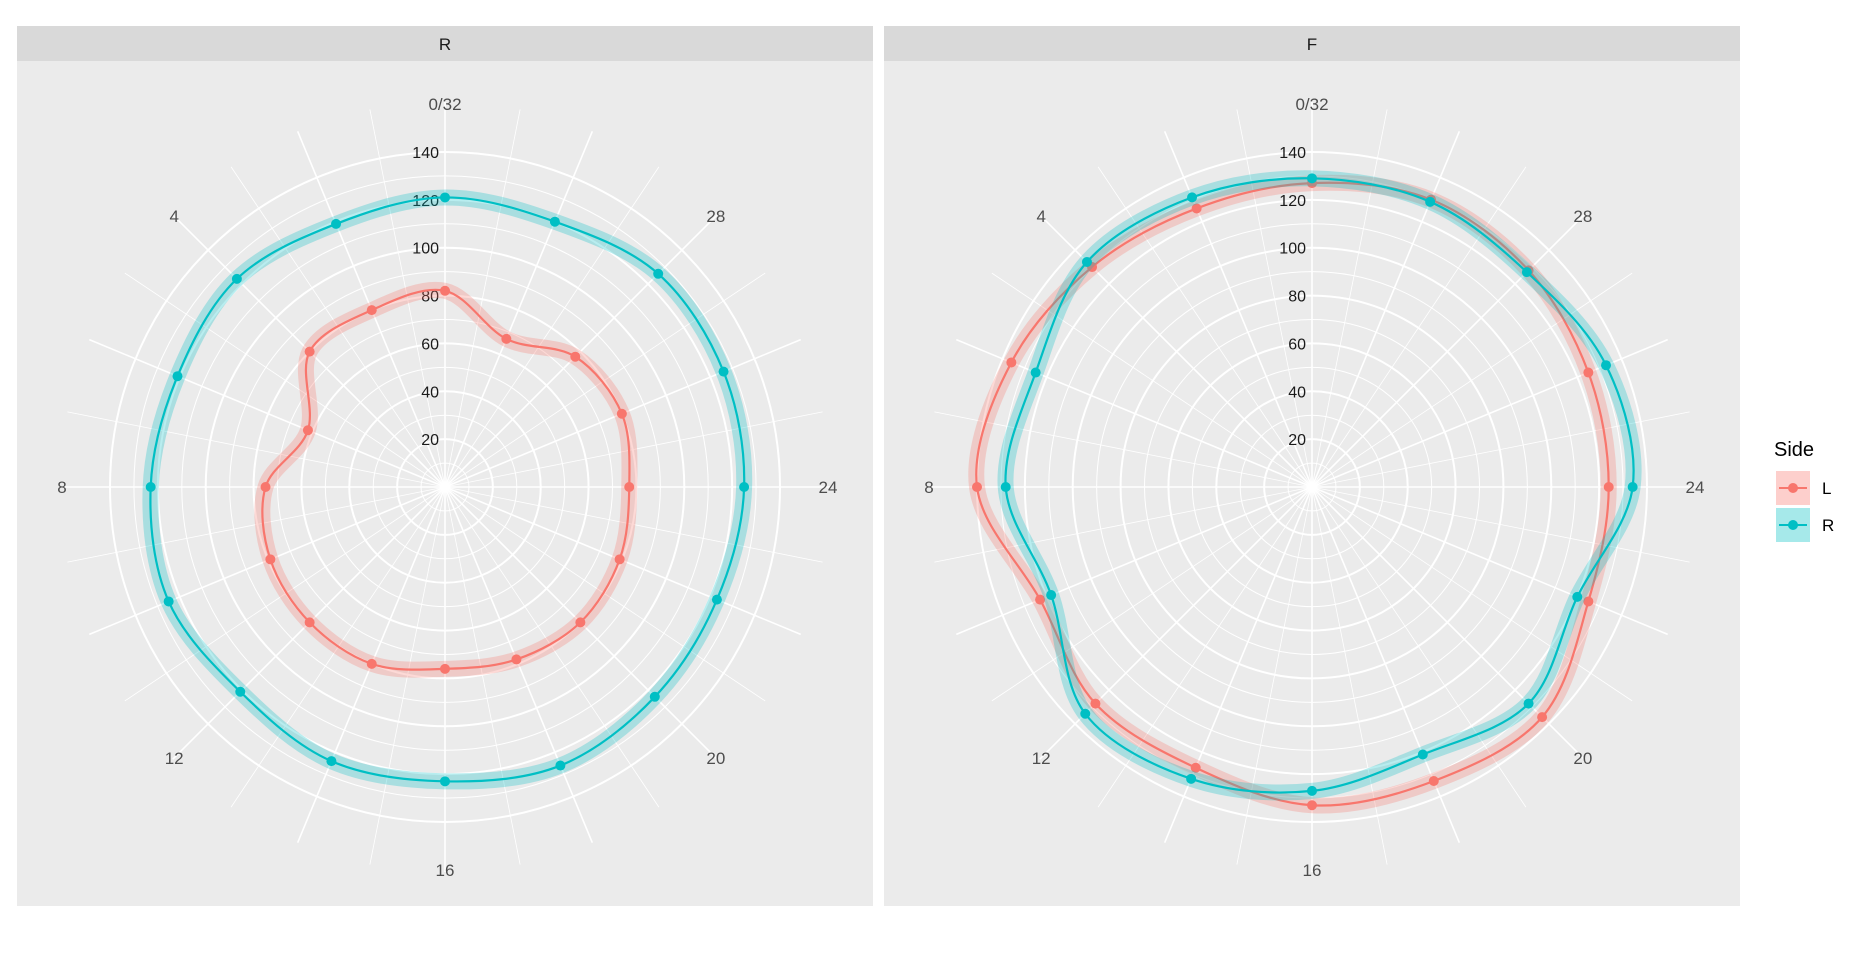 This screenshot has height=956, width=1854. I want to click on theta-tick-label: 20, so click(1582, 758).